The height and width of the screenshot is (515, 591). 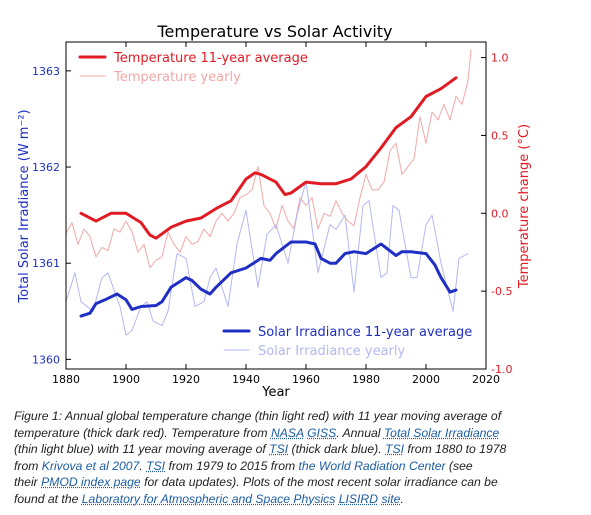 What do you see at coordinates (322, 432) in the screenshot?
I see `link-giss: GISS` at bounding box center [322, 432].